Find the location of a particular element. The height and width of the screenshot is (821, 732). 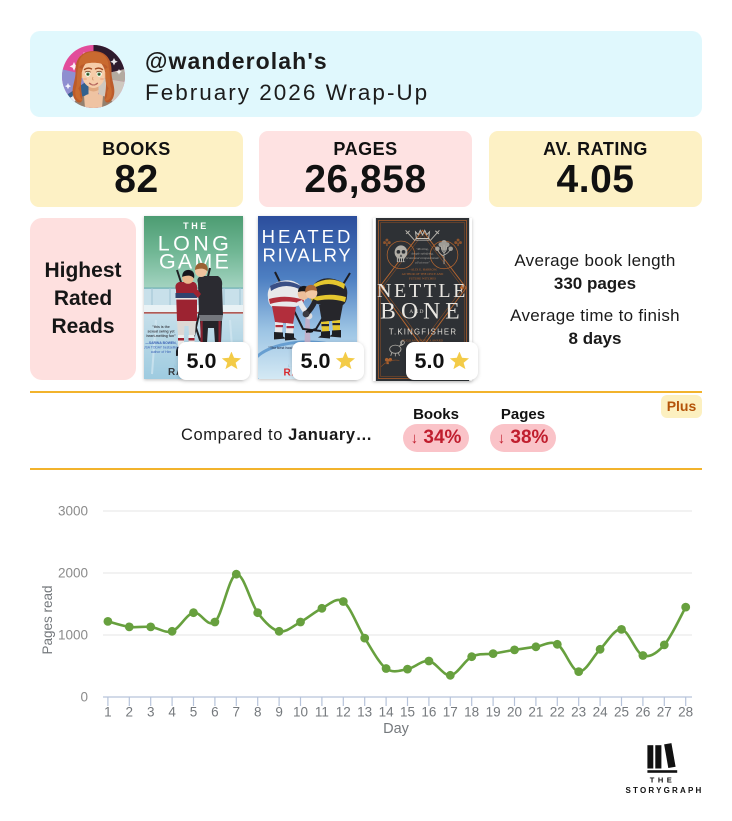

svg-text: HUGO AND NEBULA AWARD is located at coordinates (422, 341).